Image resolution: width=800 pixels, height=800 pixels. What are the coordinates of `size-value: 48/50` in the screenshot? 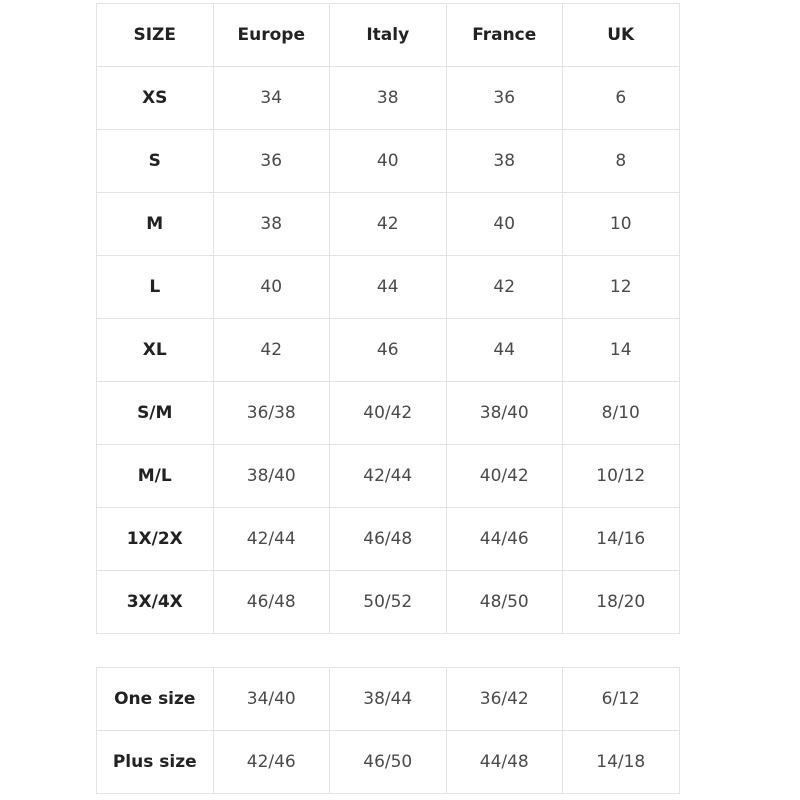 It's located at (504, 602).